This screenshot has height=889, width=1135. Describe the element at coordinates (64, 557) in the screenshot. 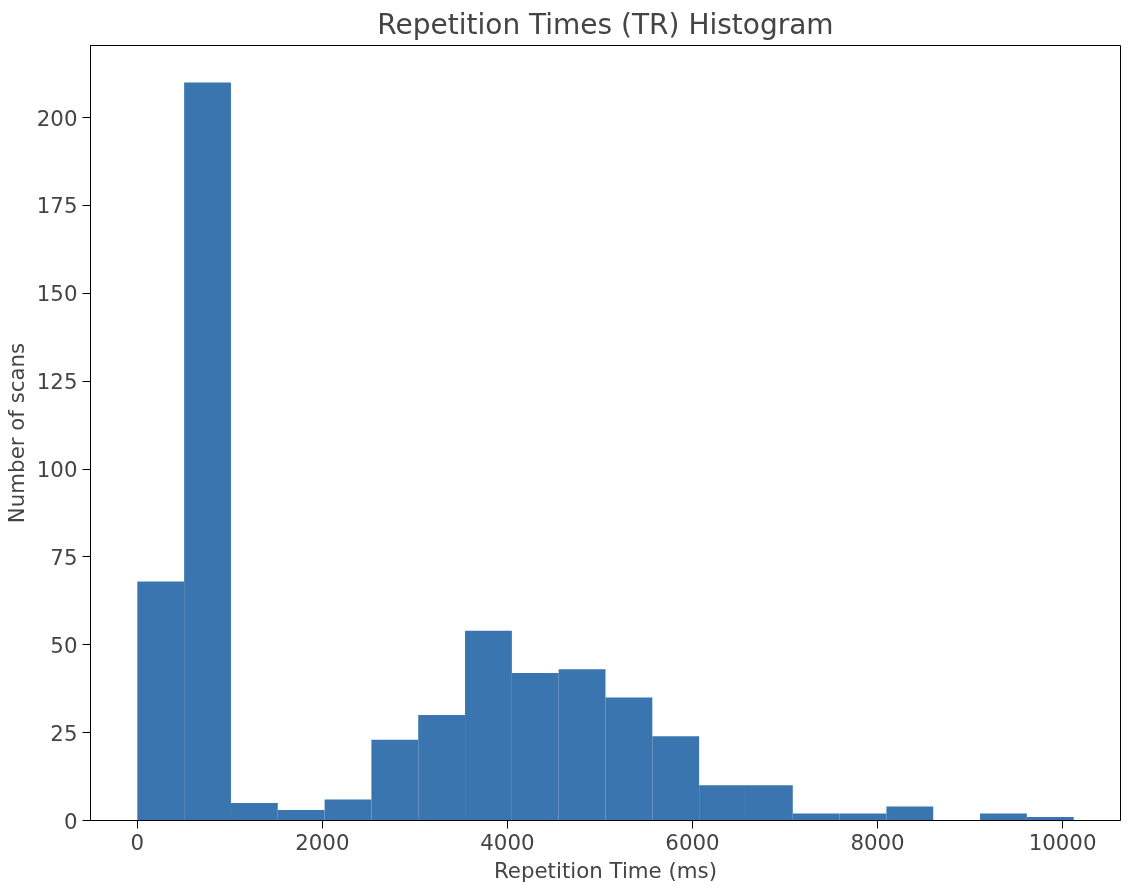

I see `y-tick-label: 75` at that location.